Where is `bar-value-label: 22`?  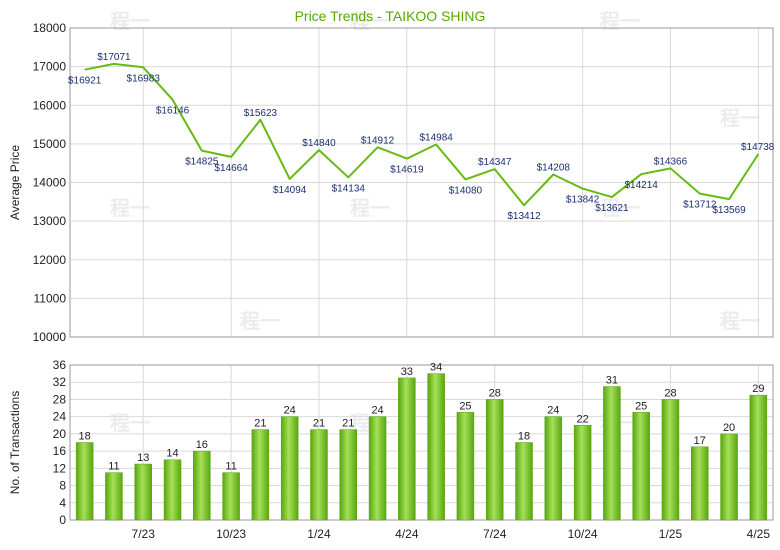
bar-value-label: 22 is located at coordinates (582, 419).